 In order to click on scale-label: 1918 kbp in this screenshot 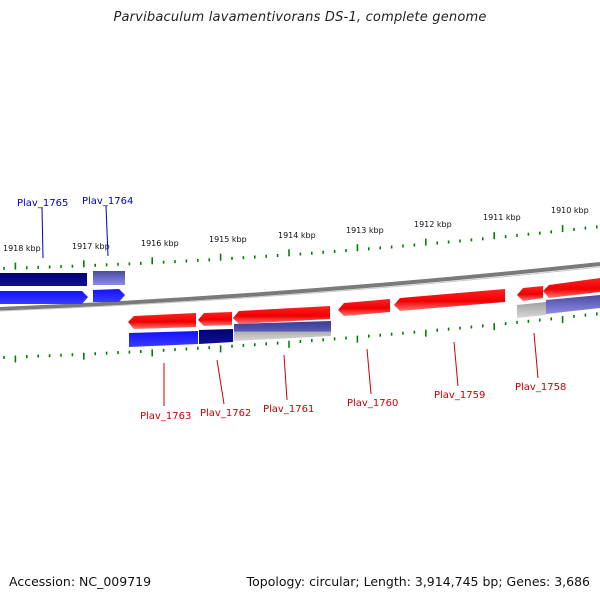, I will do `click(22, 248)`.